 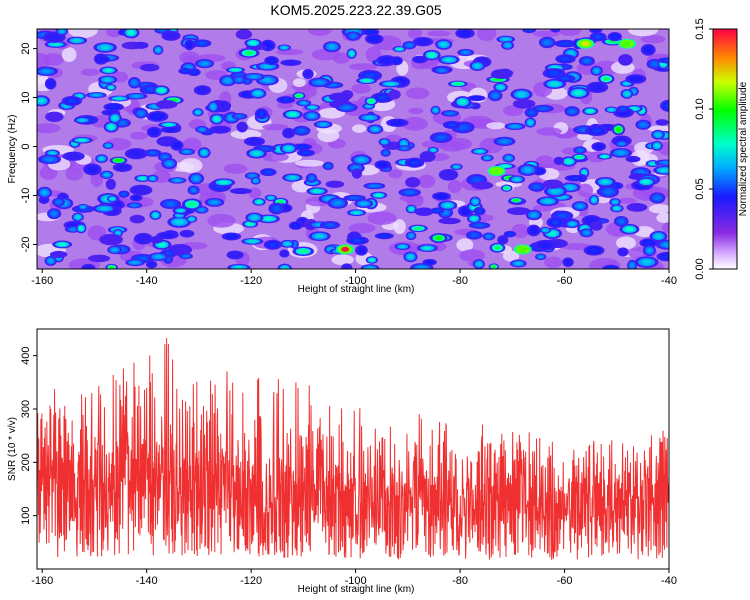 I want to click on colorbar-tick-label: 0.00, so click(x=700, y=268).